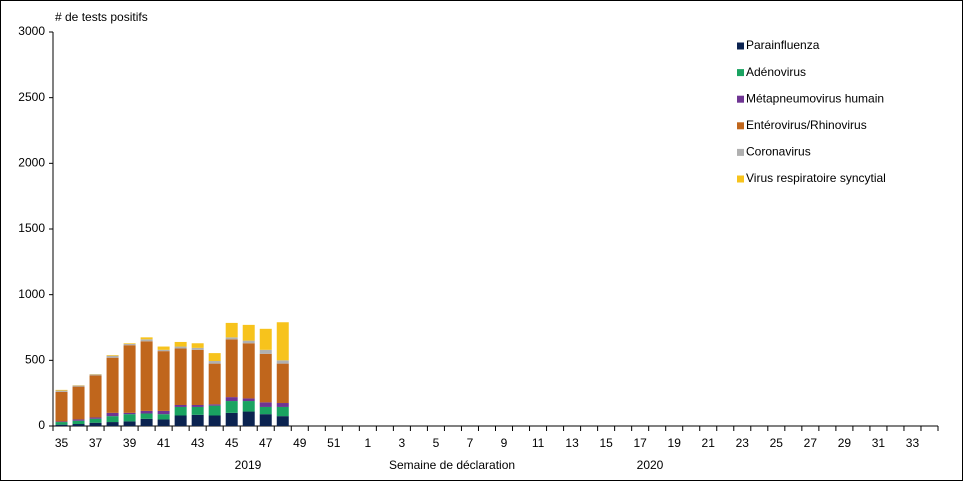 Image resolution: width=963 pixels, height=481 pixels. Describe the element at coordinates (743, 443) in the screenshot. I see `x-tick-label: 23` at that location.